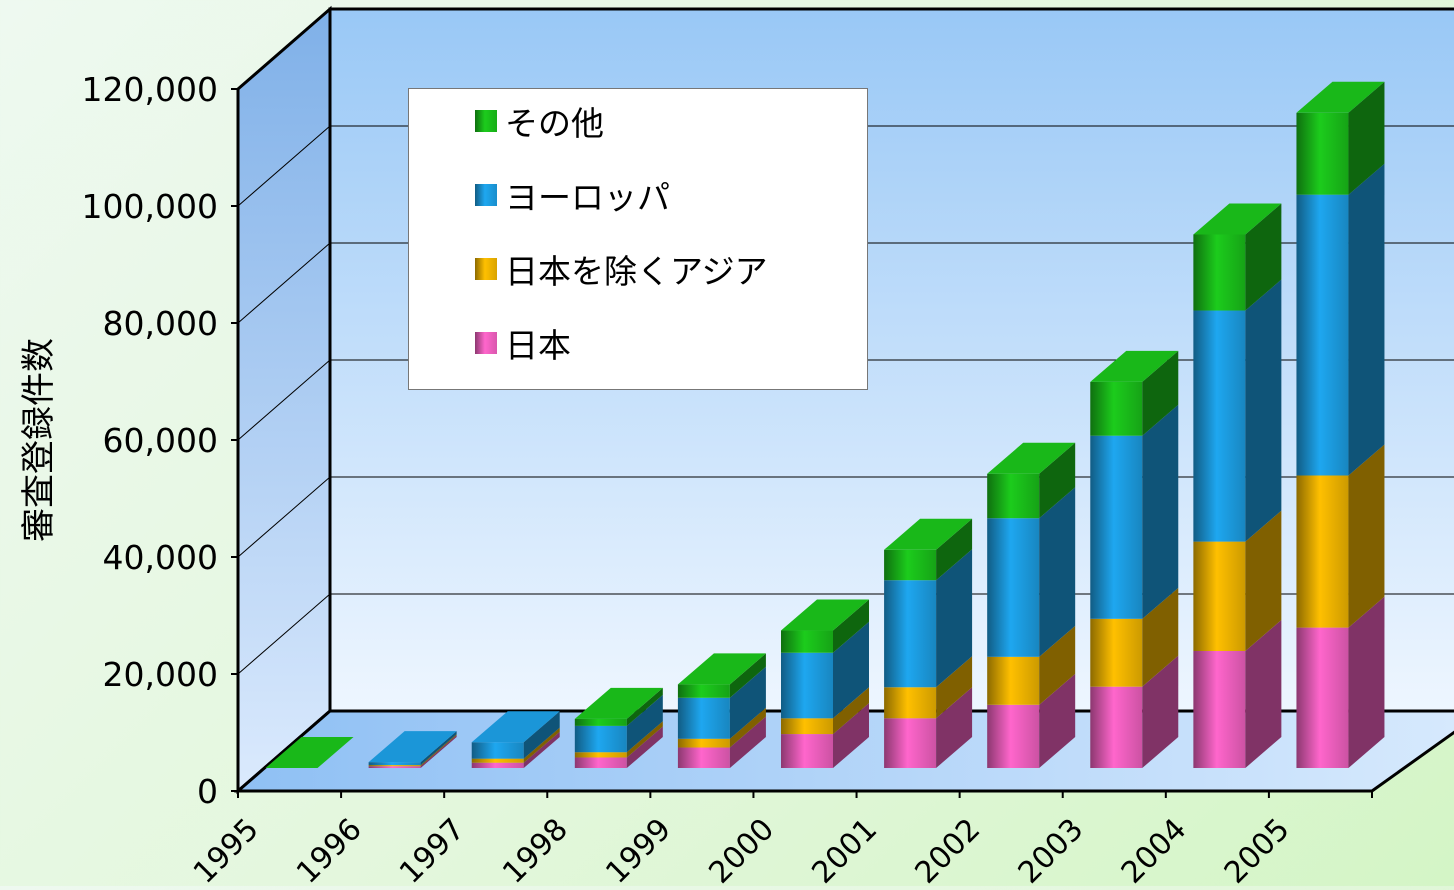  I want to click on x-tick-label: 1996, so click(329, 849).